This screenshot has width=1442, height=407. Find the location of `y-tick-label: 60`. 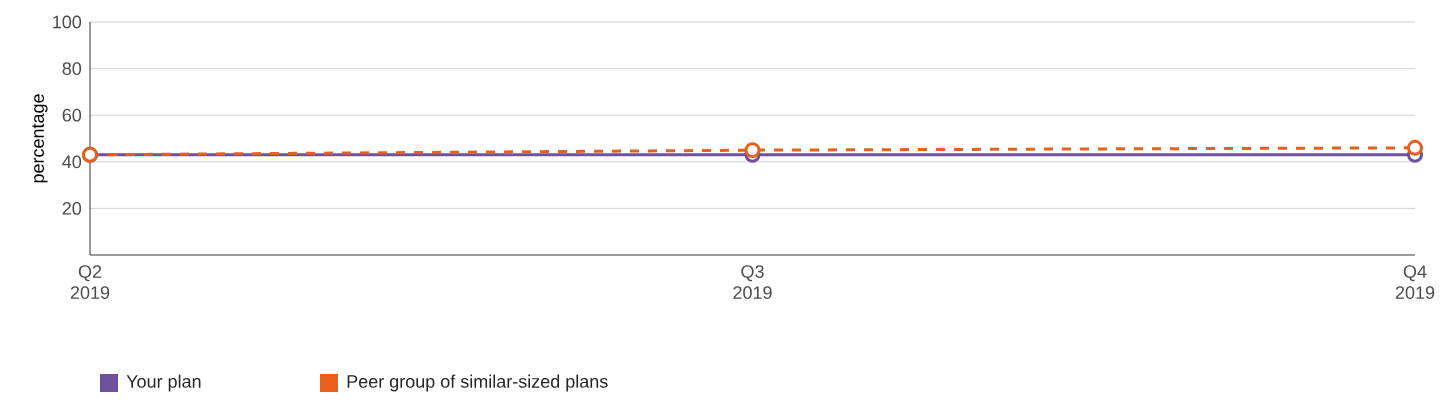

y-tick-label: 60 is located at coordinates (72, 115).